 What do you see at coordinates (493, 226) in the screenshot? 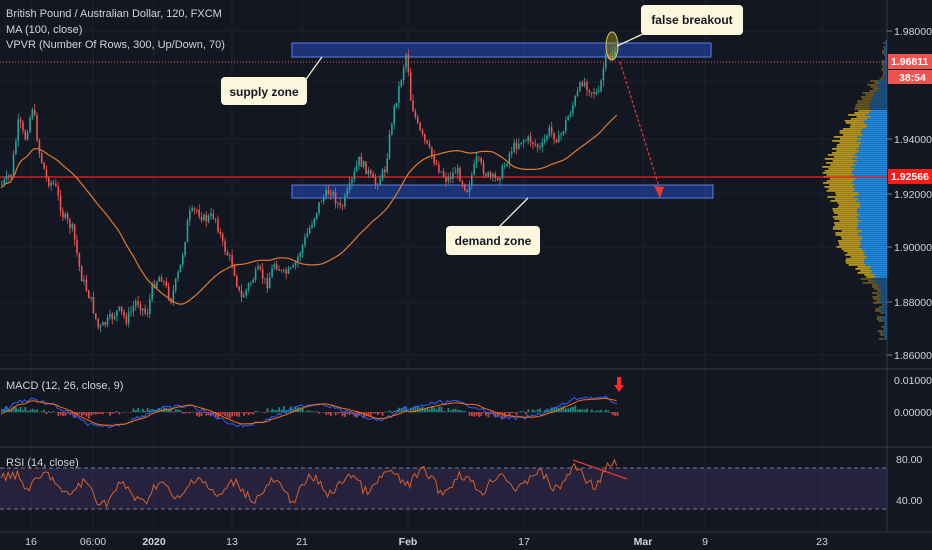
I see `demand-callout: demand zone` at bounding box center [493, 226].